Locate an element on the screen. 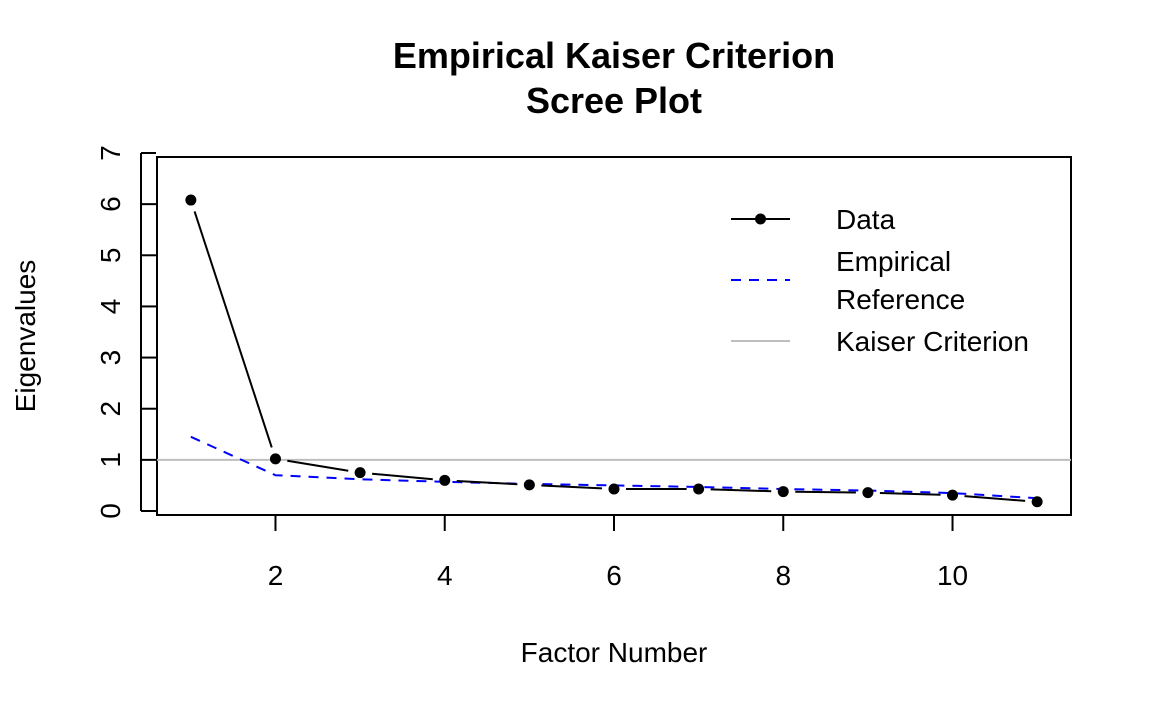 The image size is (1152, 711). chart-title: Empirical Kaiser Criterion is located at coordinates (614, 55).